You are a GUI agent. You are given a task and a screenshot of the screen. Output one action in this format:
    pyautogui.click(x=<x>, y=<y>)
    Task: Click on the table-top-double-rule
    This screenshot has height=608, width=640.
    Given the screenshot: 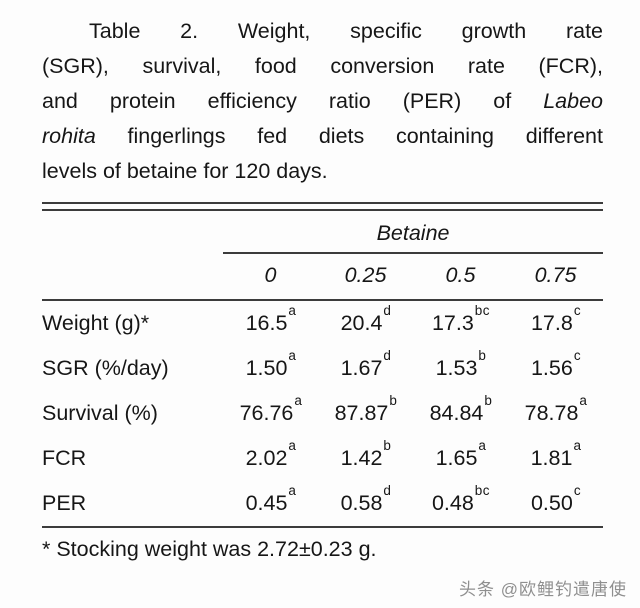 What is the action you would take?
    pyautogui.click(x=322, y=206)
    